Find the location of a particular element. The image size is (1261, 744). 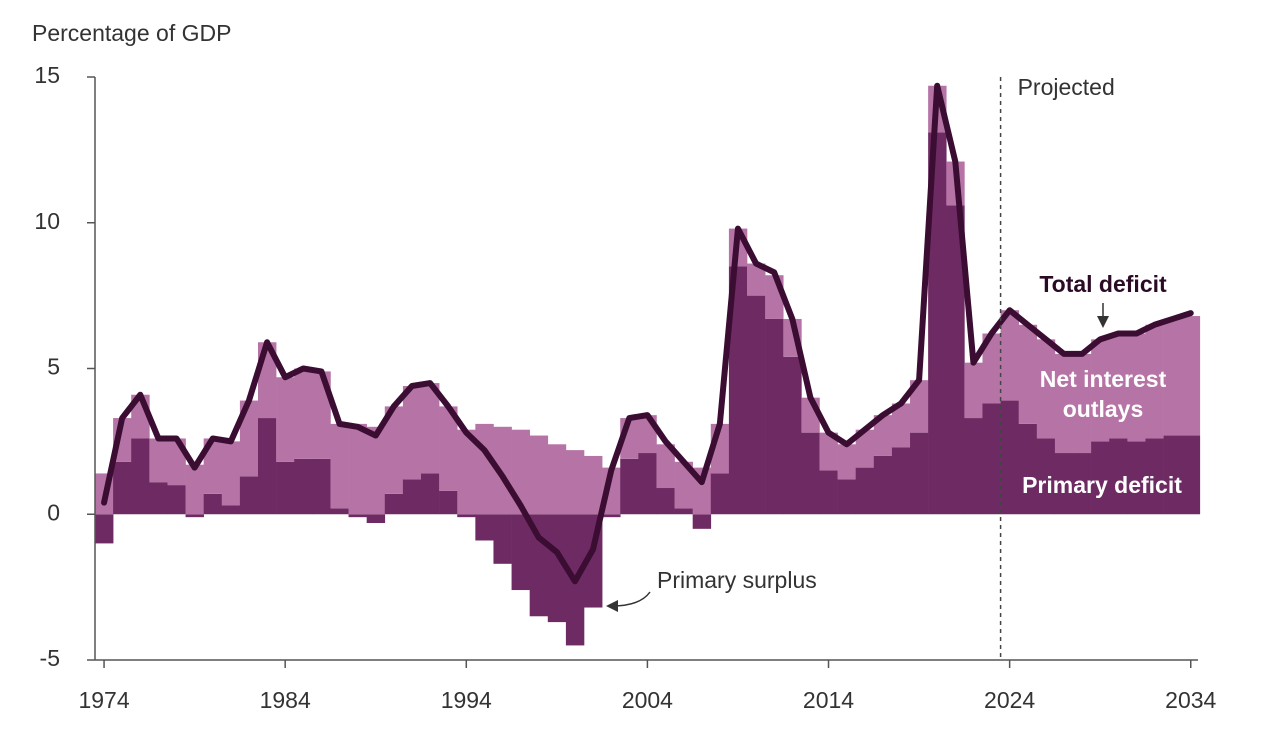

y-tick-label: 5 is located at coordinates (53, 367).